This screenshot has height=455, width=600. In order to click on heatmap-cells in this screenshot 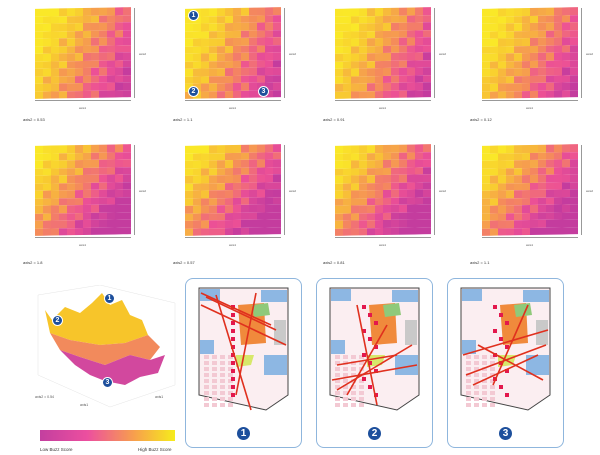, I will do `click(530, 53)`.